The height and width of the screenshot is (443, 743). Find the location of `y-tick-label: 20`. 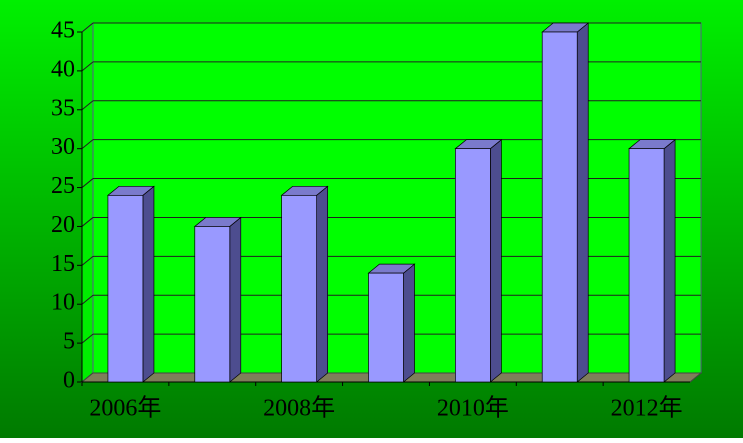

y-tick-label: 20 is located at coordinates (63, 225).